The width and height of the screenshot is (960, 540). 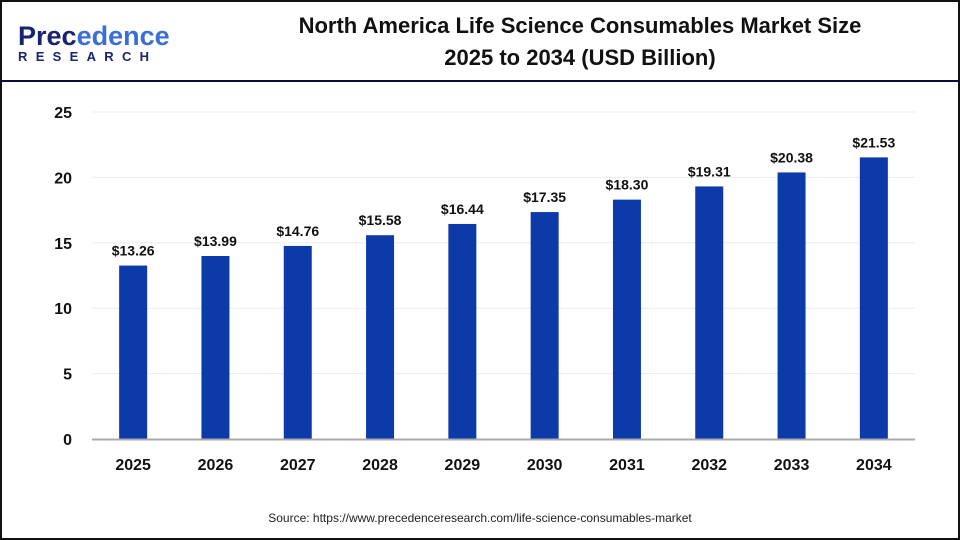 I want to click on y-tick-label: 0, so click(x=67, y=440).